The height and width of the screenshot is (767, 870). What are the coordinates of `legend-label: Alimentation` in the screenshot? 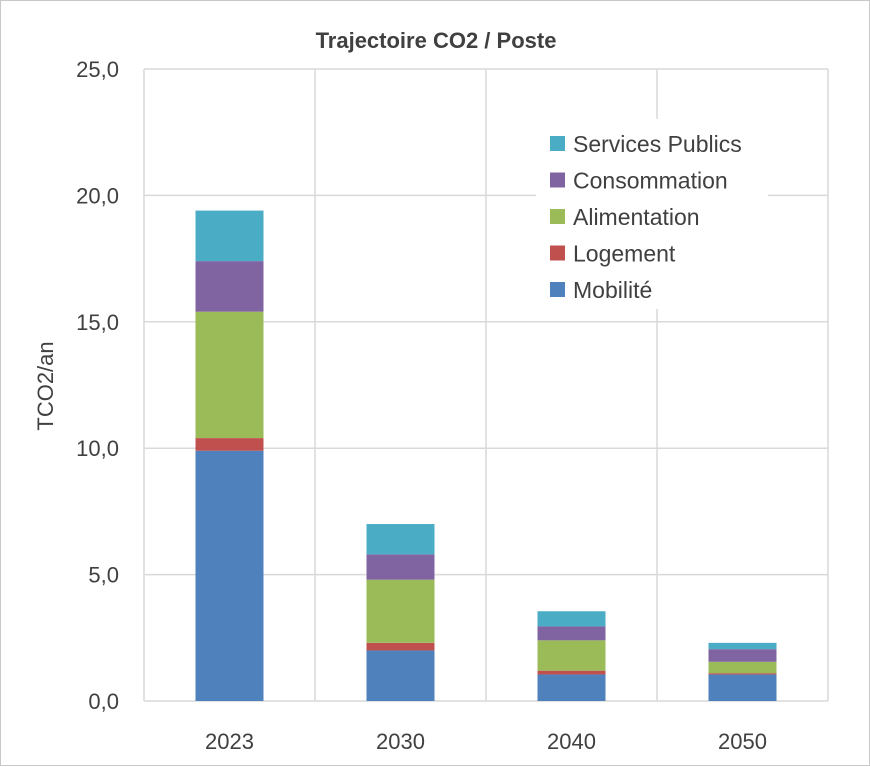 It's located at (636, 217).